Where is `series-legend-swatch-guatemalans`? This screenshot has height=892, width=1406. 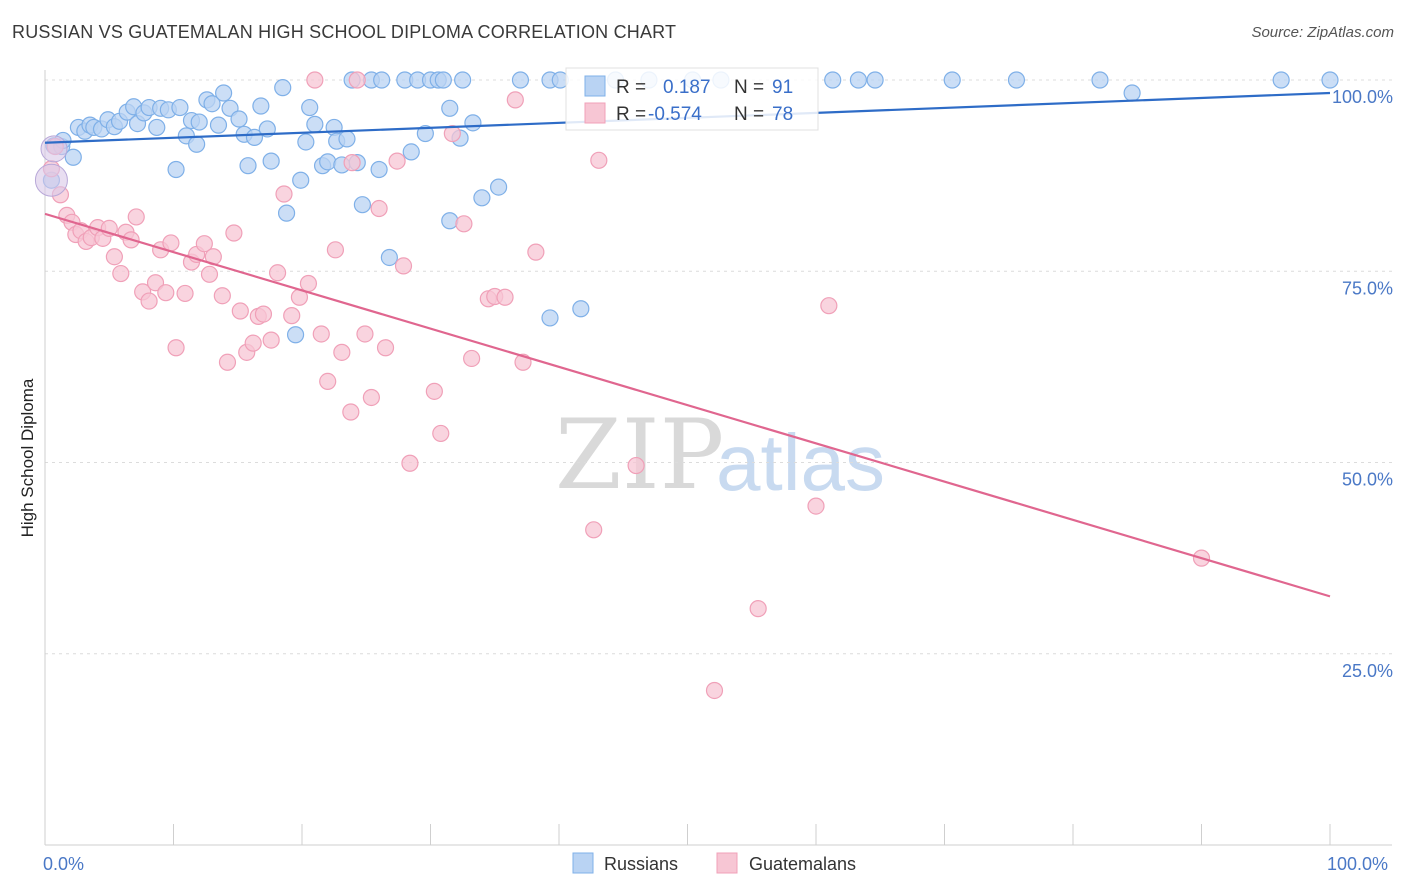
series-legend-swatch-guatemalans is located at coordinates (727, 863).